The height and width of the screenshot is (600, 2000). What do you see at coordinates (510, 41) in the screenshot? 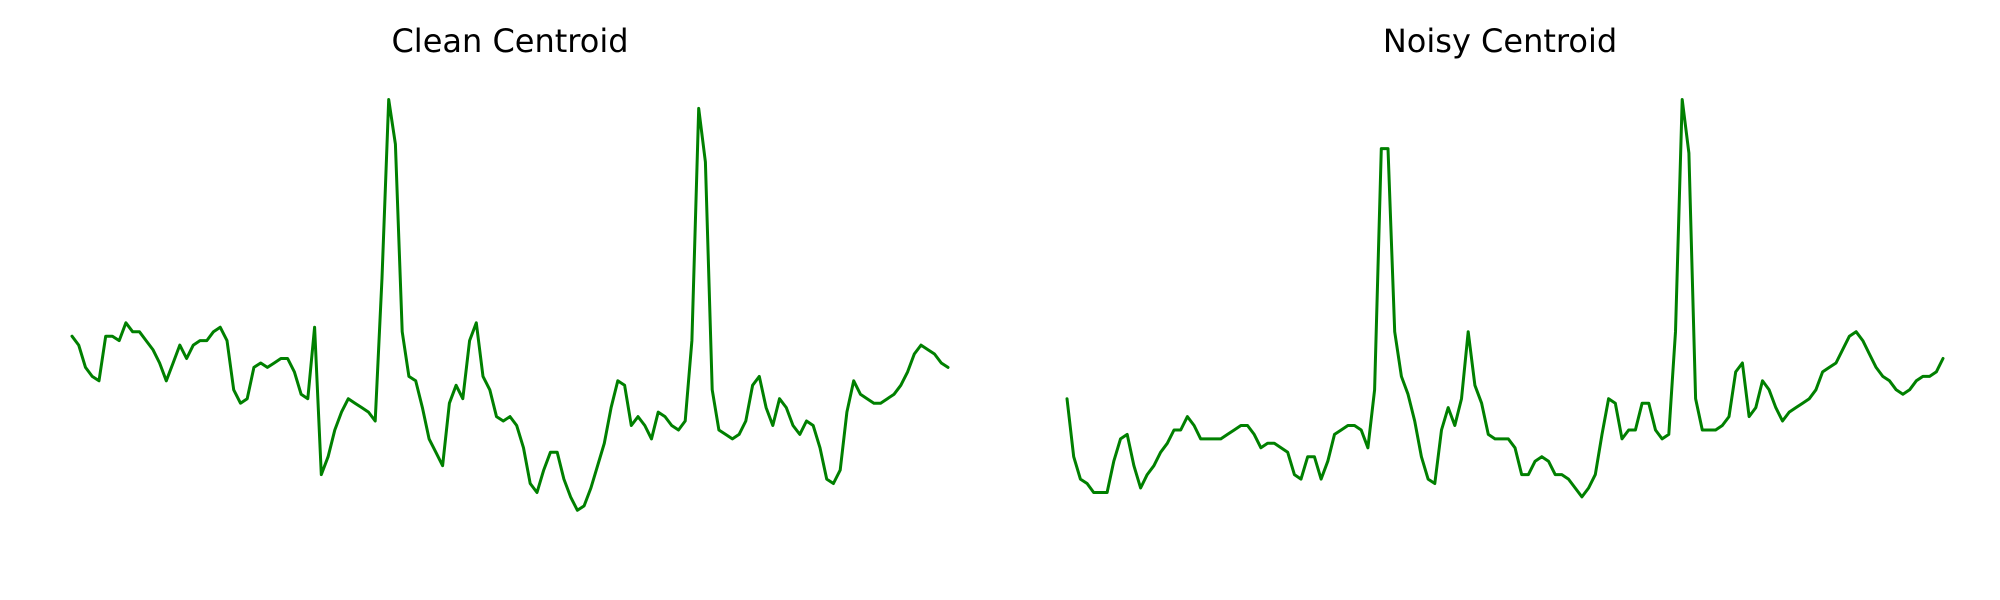
I see `chart-title-clean: Clean Centroid` at bounding box center [510, 41].